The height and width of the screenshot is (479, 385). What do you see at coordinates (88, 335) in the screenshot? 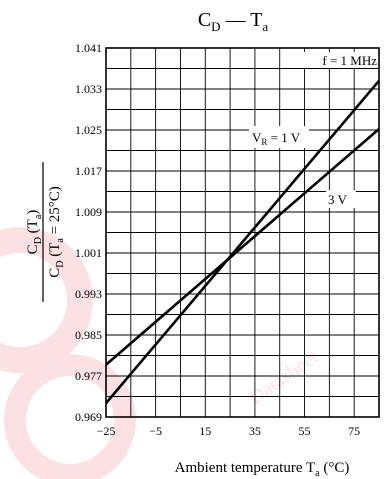
I see `y-tick-label: 0.985` at bounding box center [88, 335].